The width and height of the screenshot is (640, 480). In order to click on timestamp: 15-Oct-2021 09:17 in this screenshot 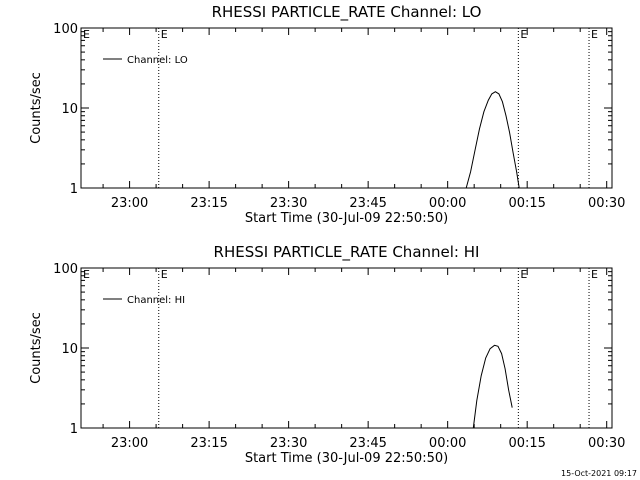, I will do `click(599, 473)`.